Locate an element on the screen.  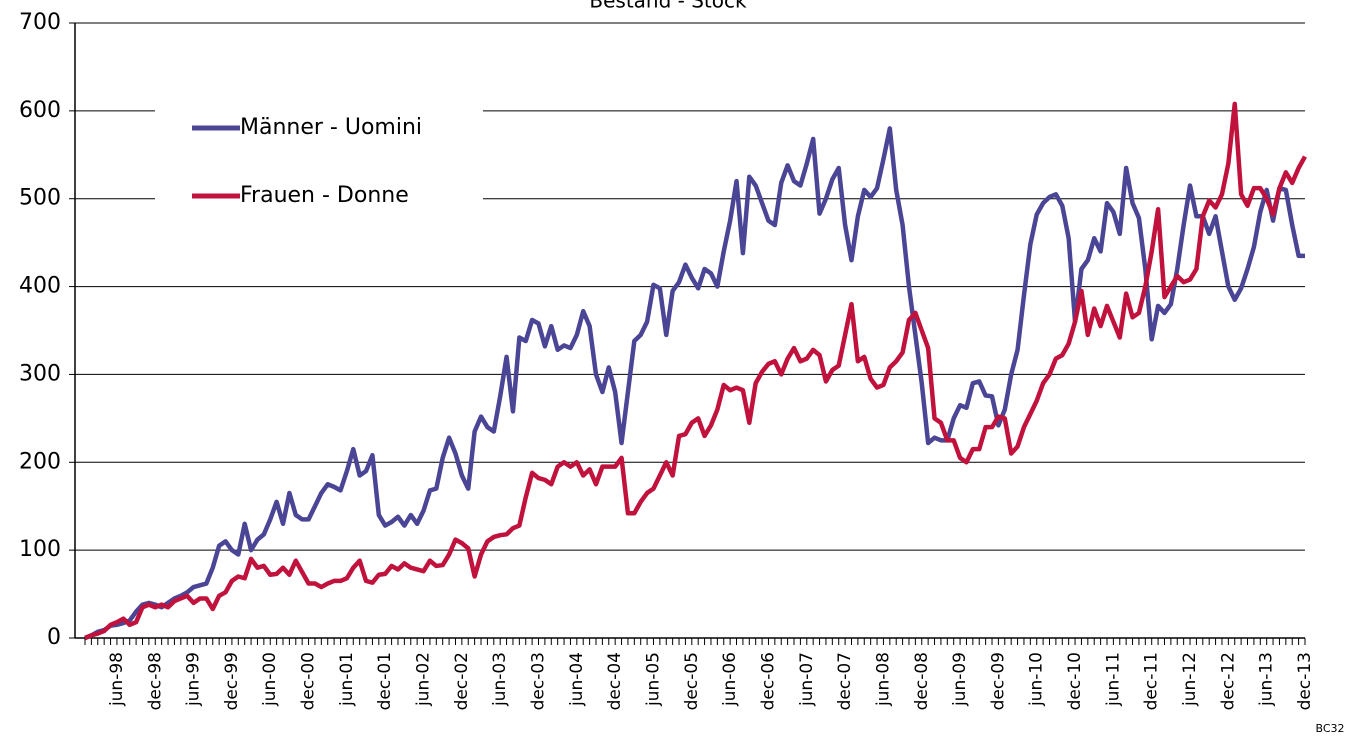
x-tick-label: jun-04 is located at coordinates (577, 679).